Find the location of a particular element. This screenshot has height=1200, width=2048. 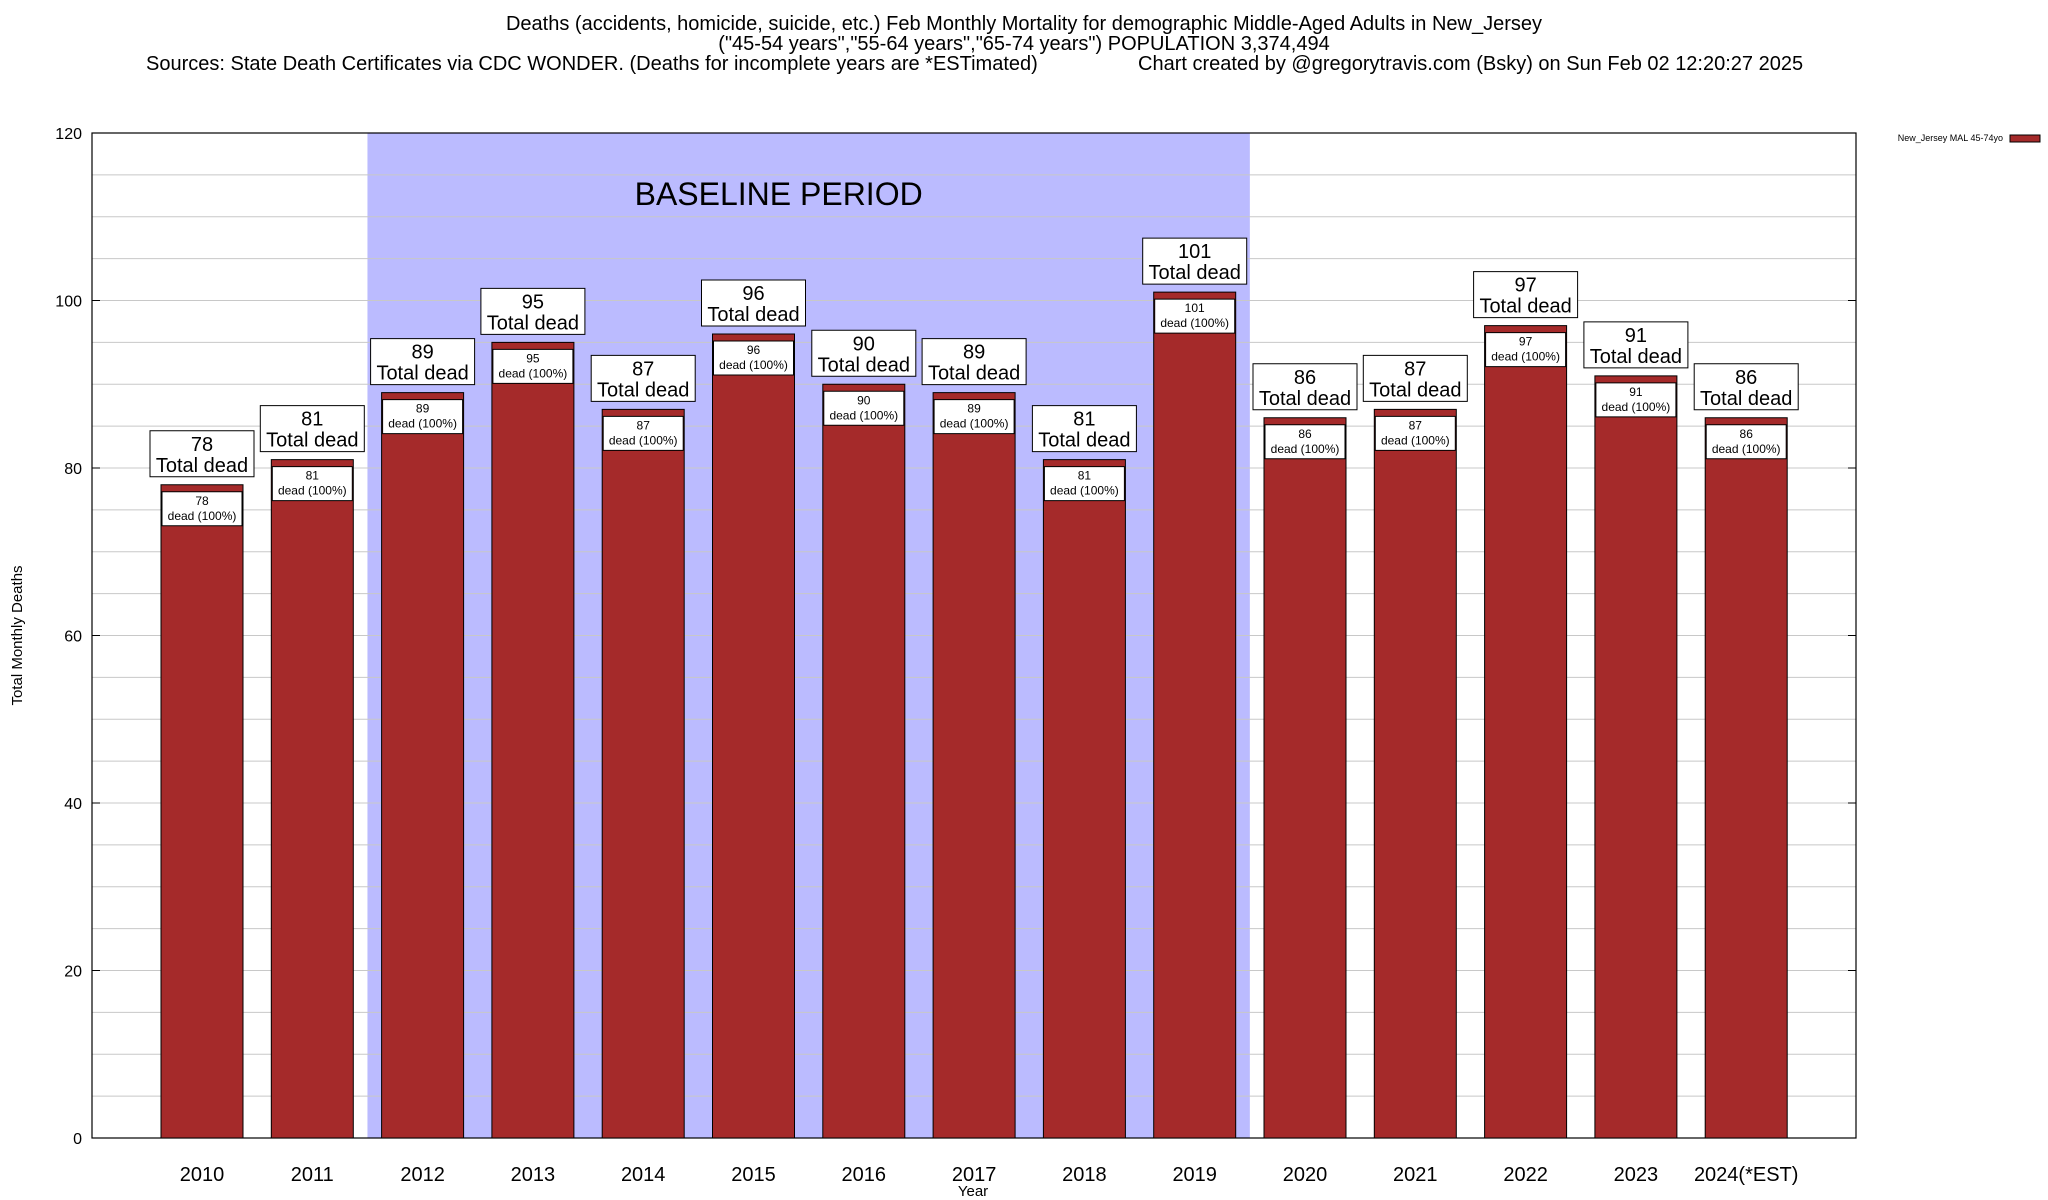

x-tick-label: 2013 is located at coordinates (533, 1175).